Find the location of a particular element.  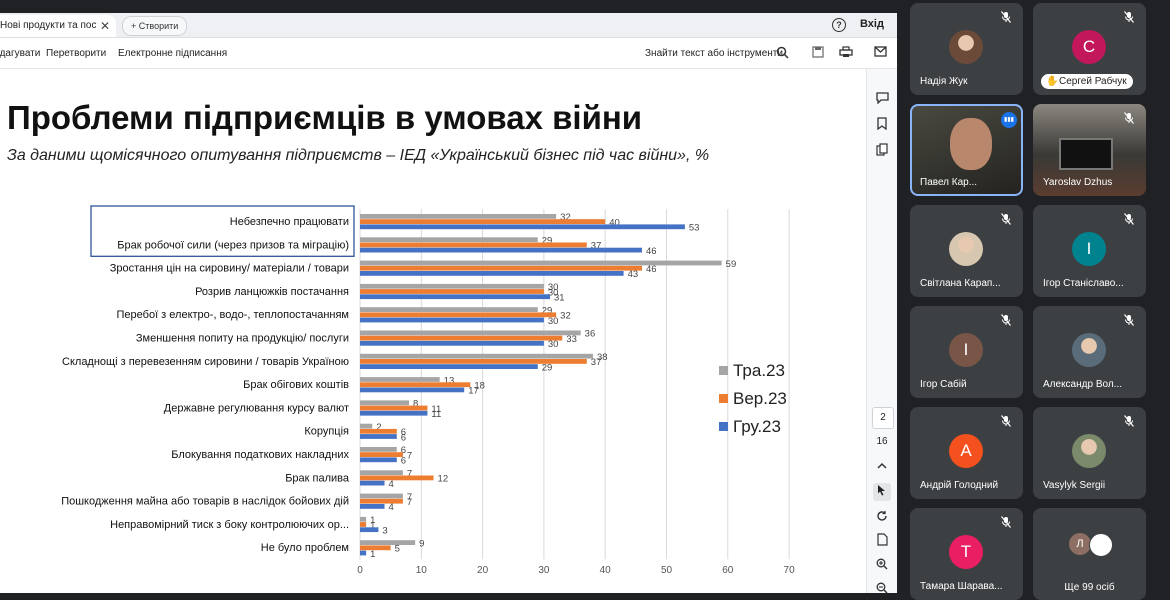

data-label: 4 is located at coordinates (391, 507).